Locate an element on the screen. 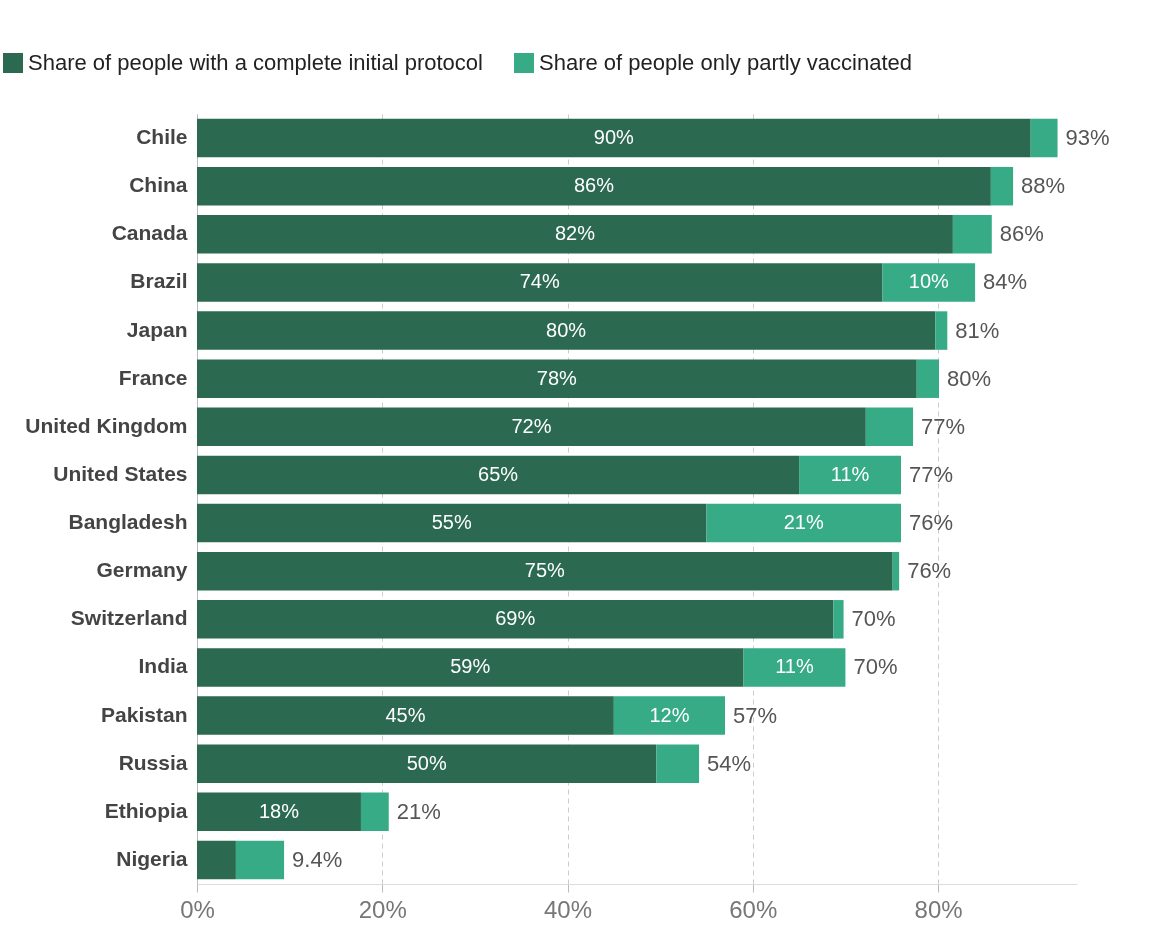  y-tick-label: Germany is located at coordinates (142, 570).